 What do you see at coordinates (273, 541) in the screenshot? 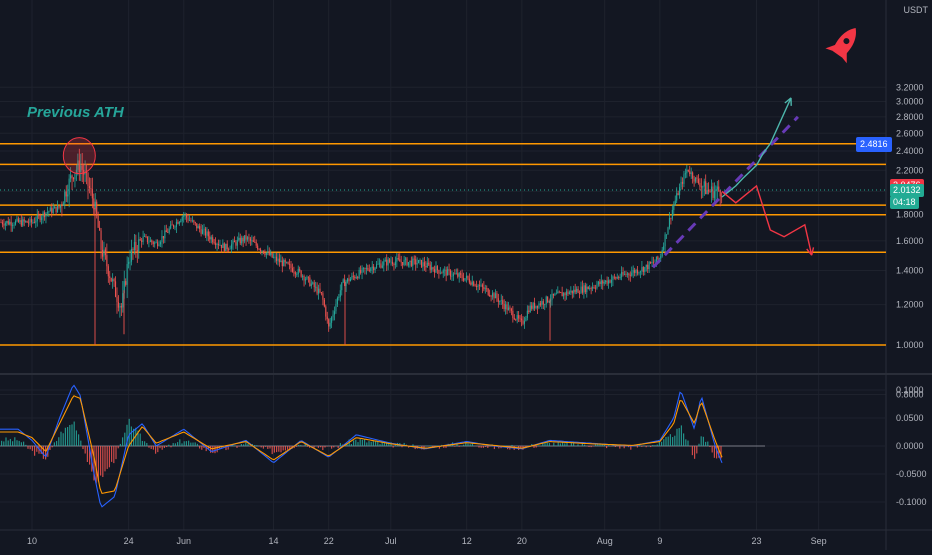
I see `time-tick-label: 14` at bounding box center [273, 541].